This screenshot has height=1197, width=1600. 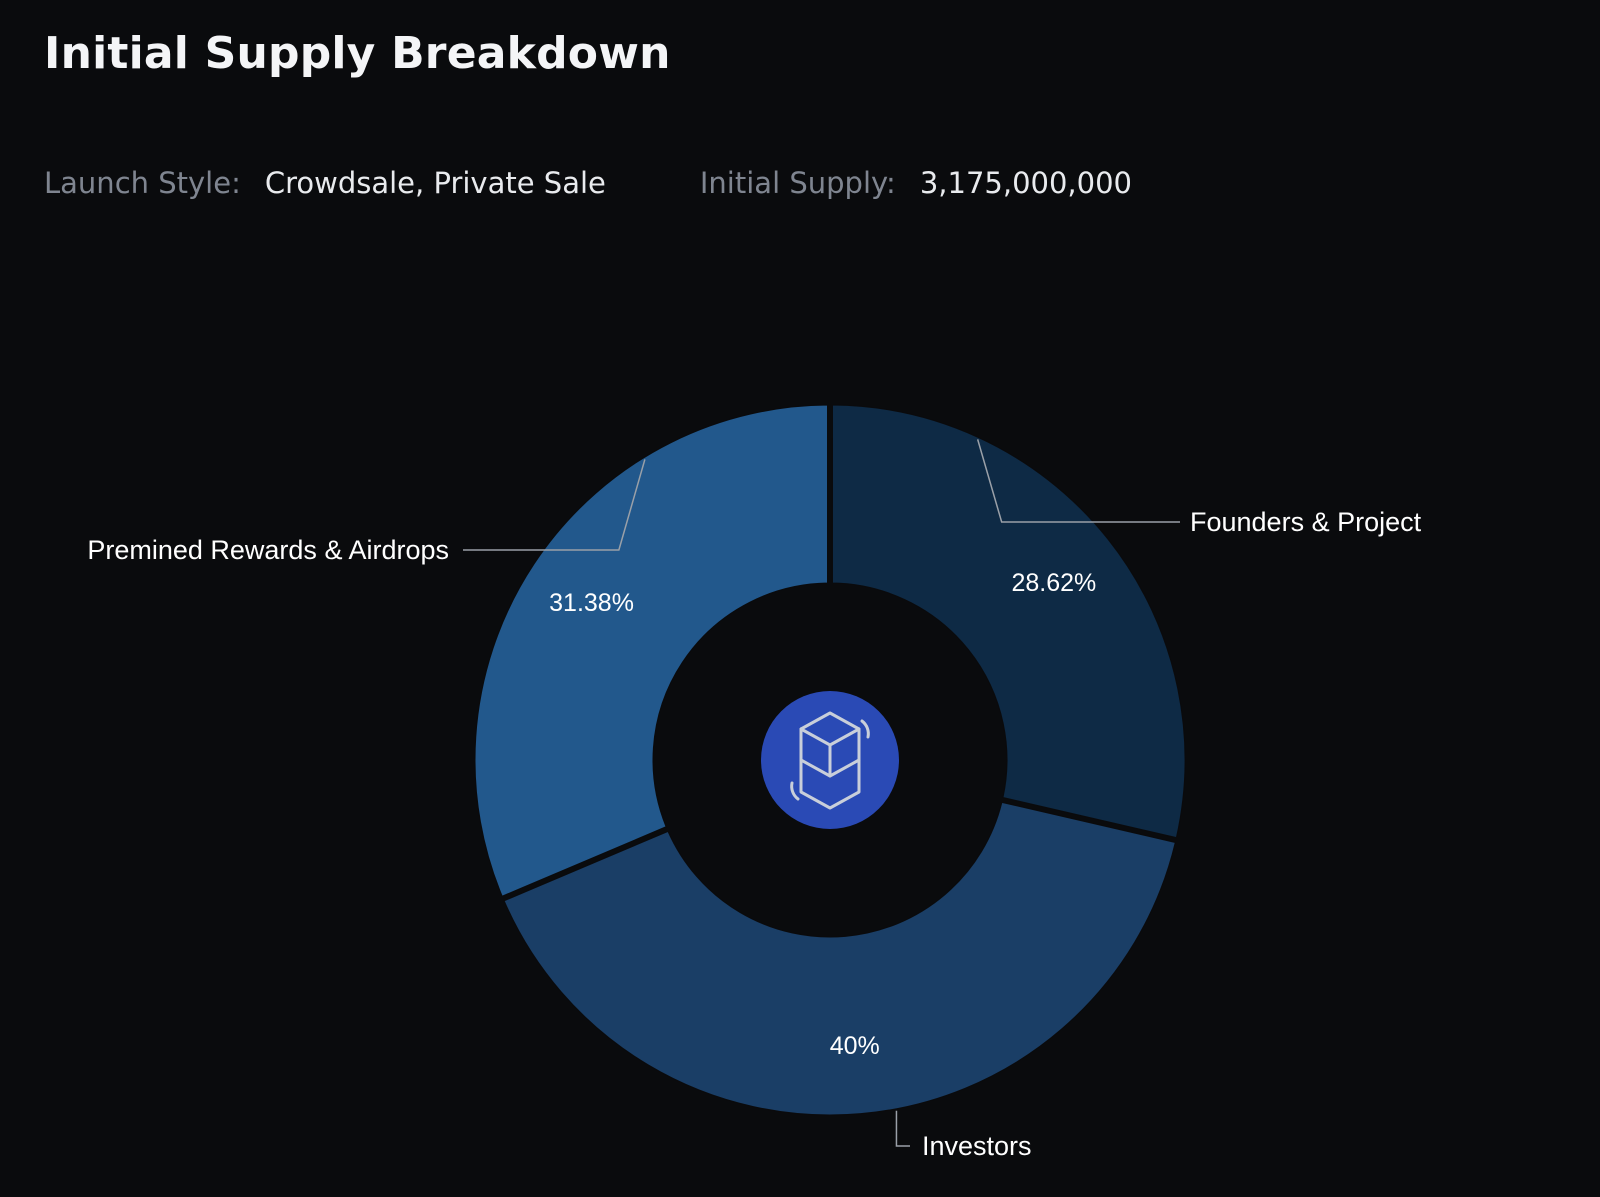 What do you see at coordinates (1009, 621) in the screenshot?
I see `slice-founders-and-project` at bounding box center [1009, 621].